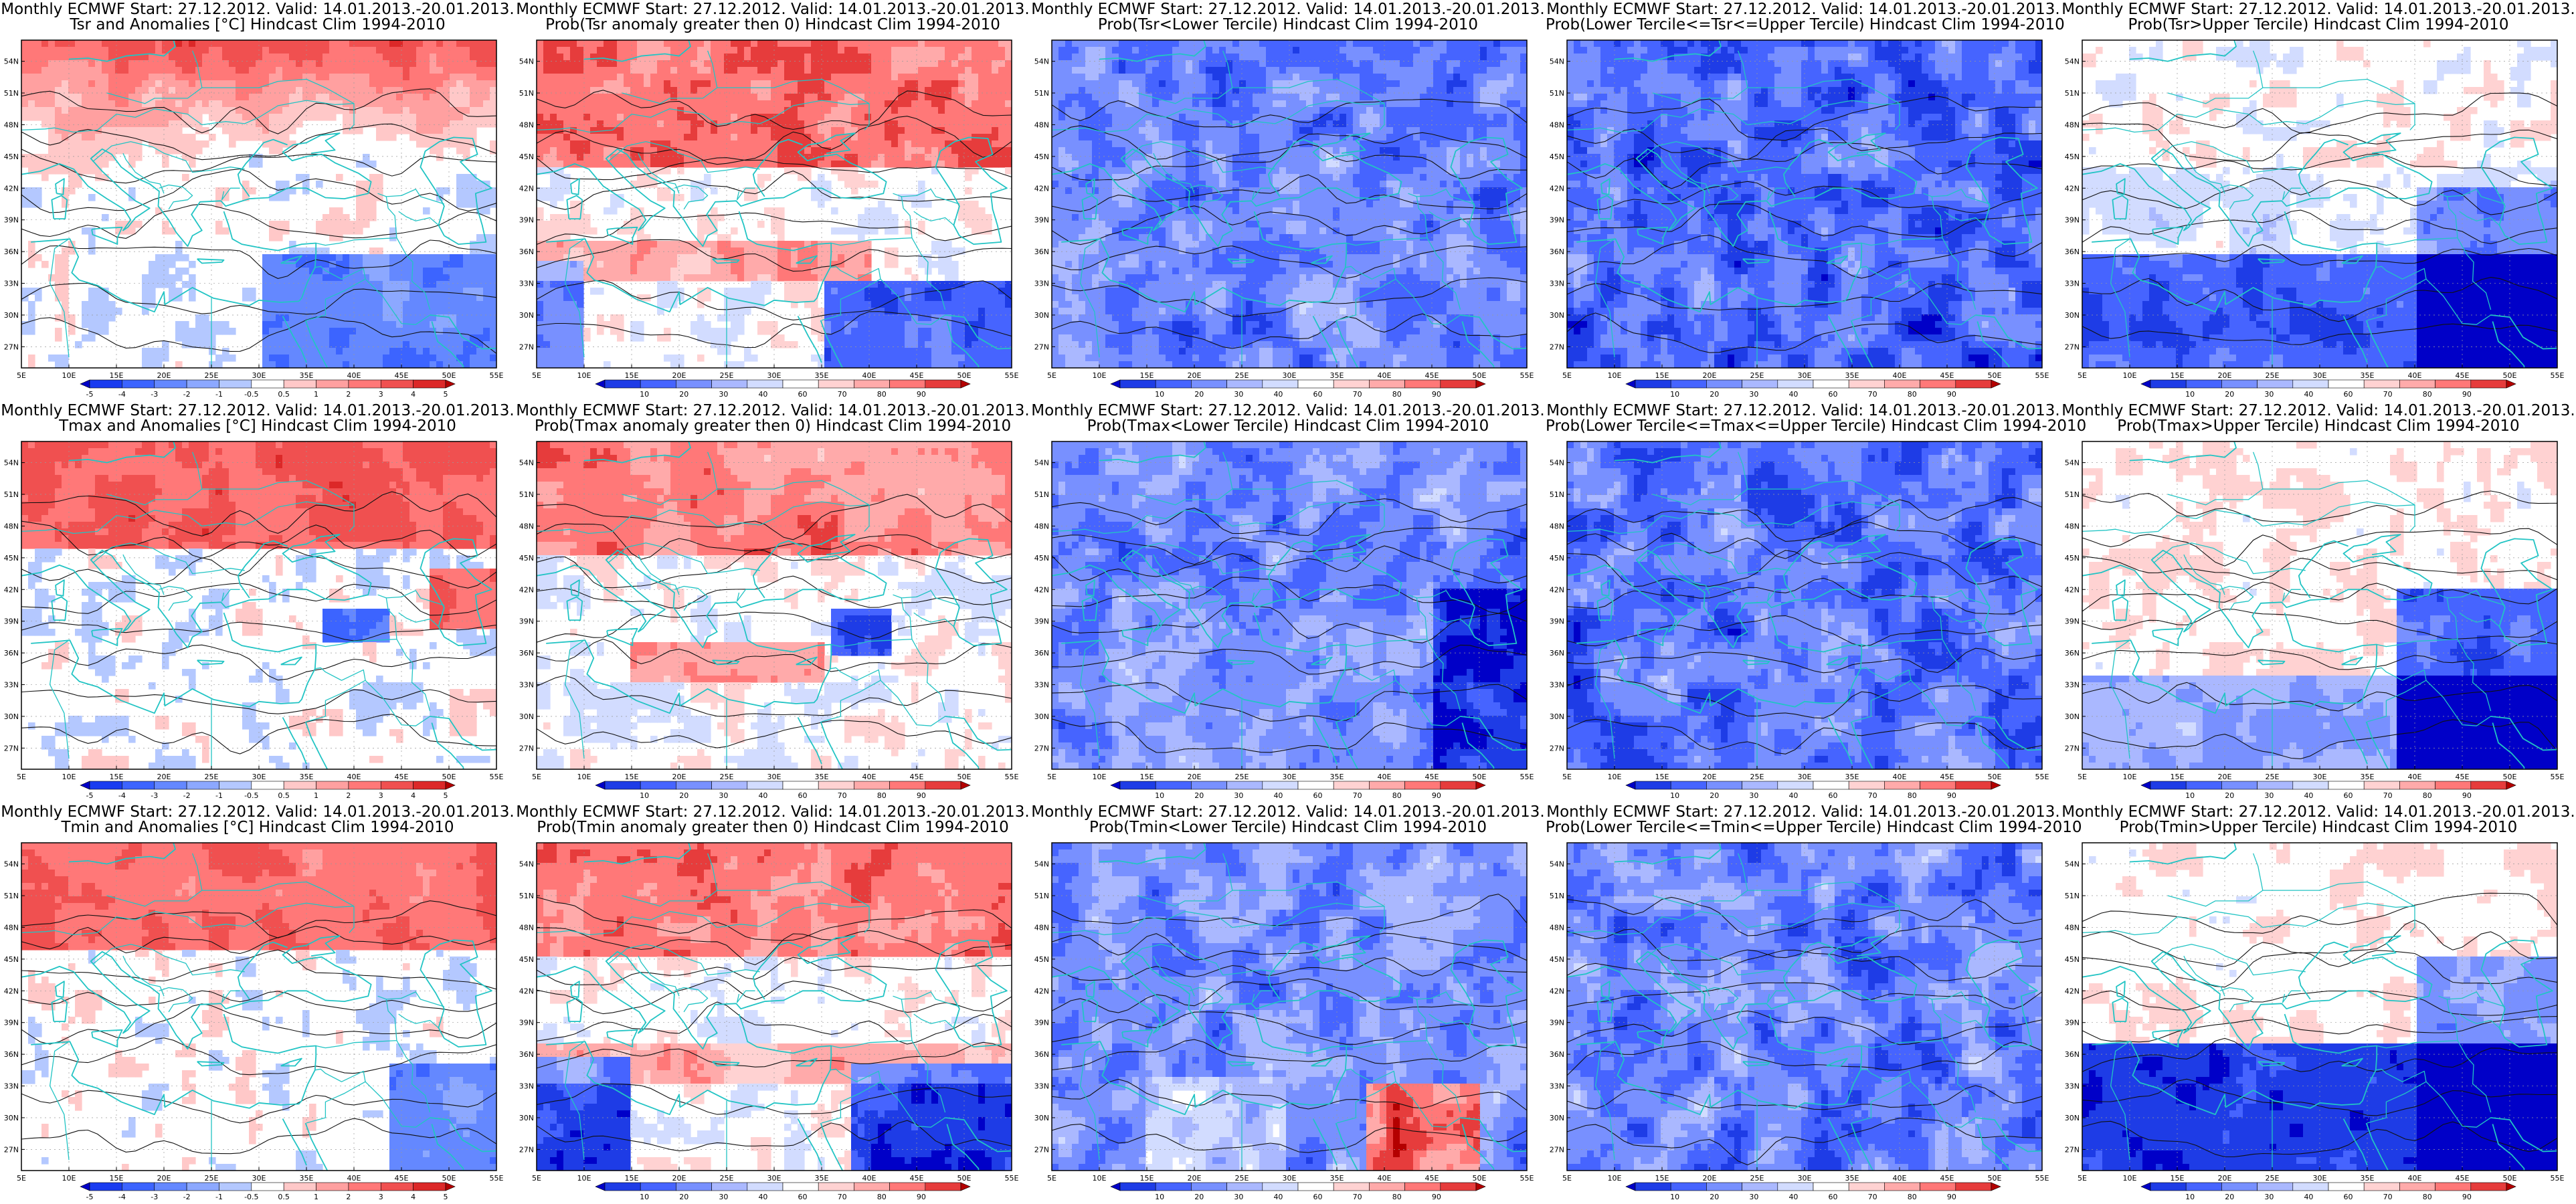  What do you see at coordinates (1557, 621) in the screenshot?
I see `latitude-tick-label: 39N` at bounding box center [1557, 621].